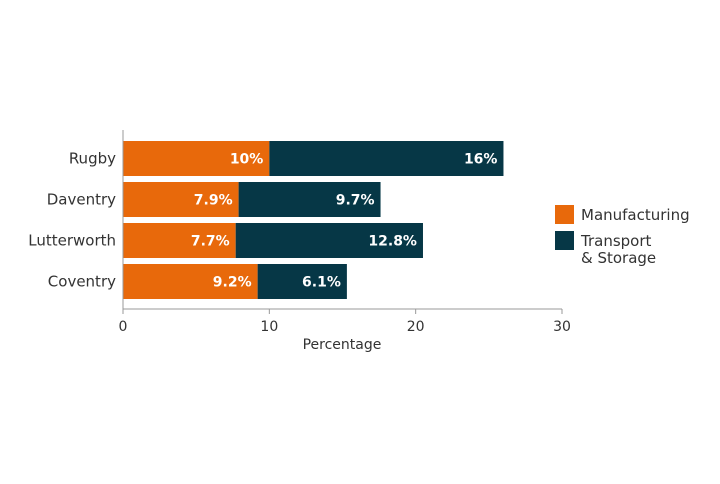 This screenshot has height=484, width=720. I want to click on x-tick-label: 30, so click(562, 327).